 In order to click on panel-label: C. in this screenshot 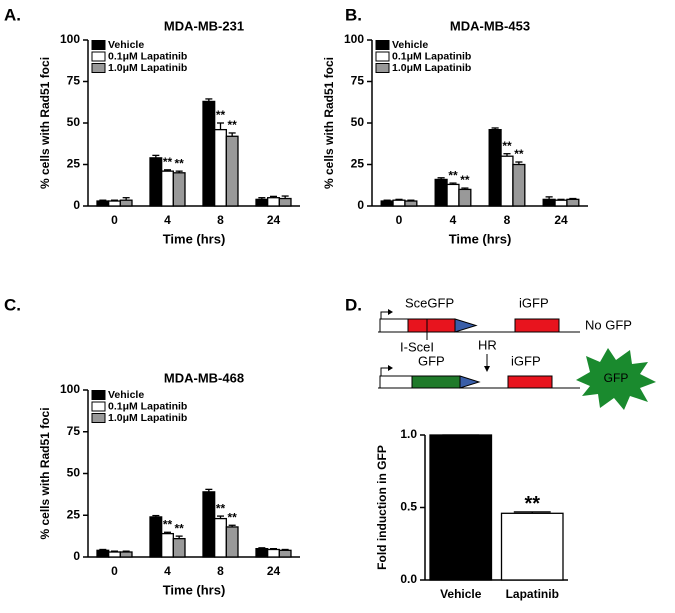, I will do `click(12, 304)`.